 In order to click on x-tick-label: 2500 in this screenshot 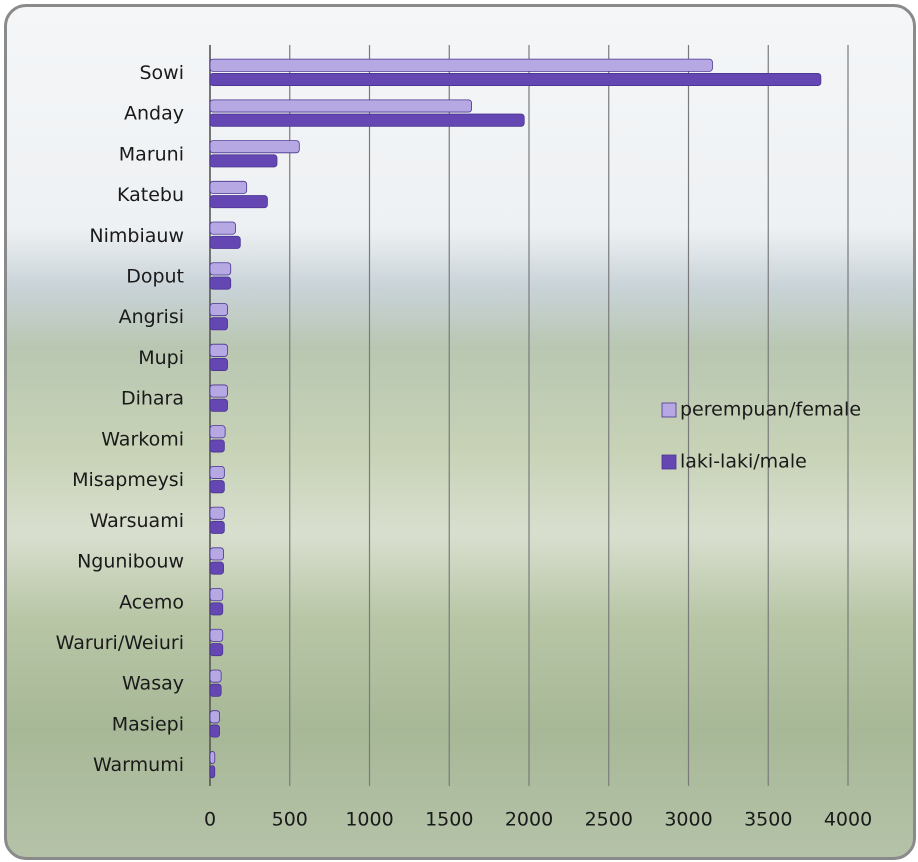, I will do `click(609, 820)`.